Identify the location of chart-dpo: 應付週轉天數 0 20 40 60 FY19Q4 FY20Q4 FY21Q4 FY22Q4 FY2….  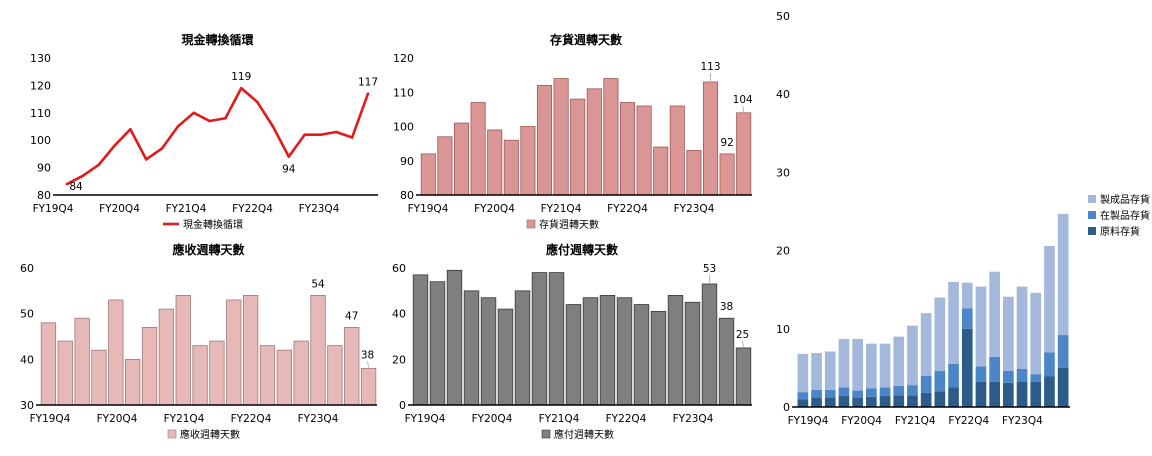
(572, 341).